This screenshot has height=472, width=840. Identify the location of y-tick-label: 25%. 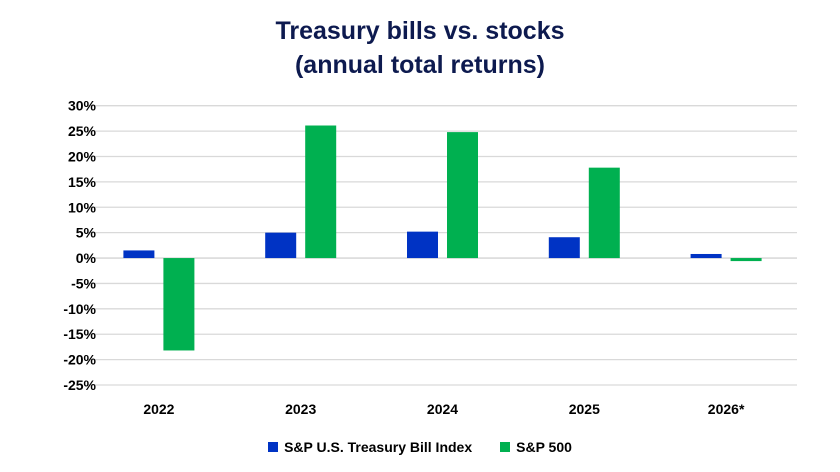
(82, 131).